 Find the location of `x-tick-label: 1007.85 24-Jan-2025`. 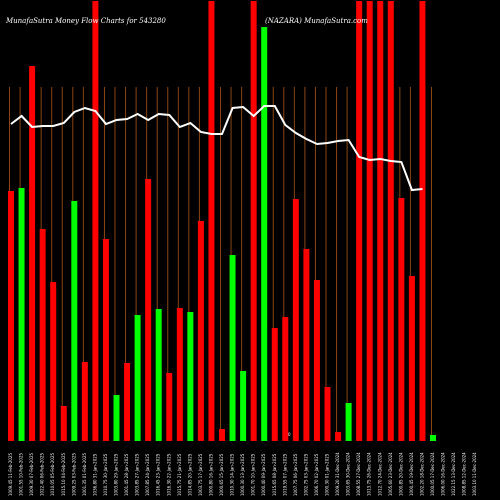

x-tick-label: 1007.85 24-Jan-2025 is located at coordinates (147, 474).